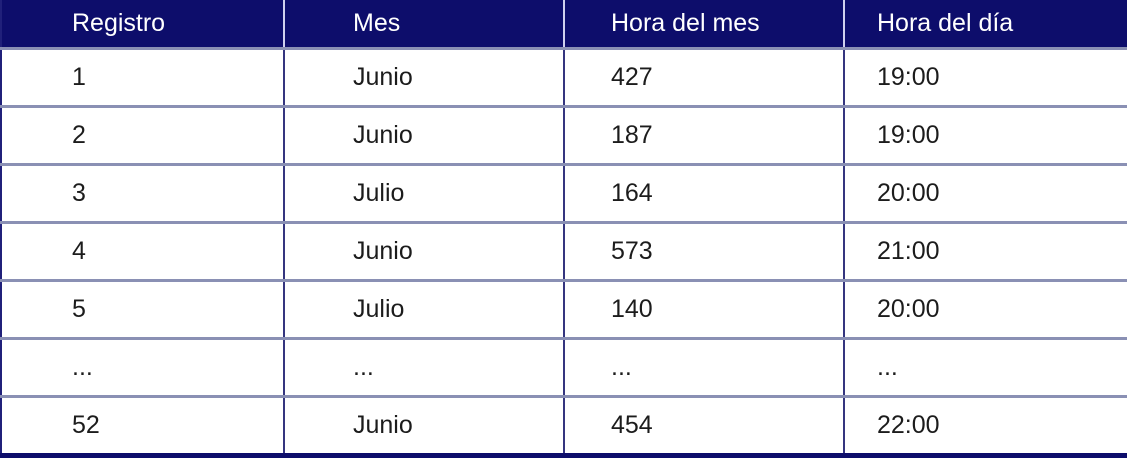 The image size is (1127, 458). Describe the element at coordinates (142, 251) in the screenshot. I see `table-cell: 4` at that location.